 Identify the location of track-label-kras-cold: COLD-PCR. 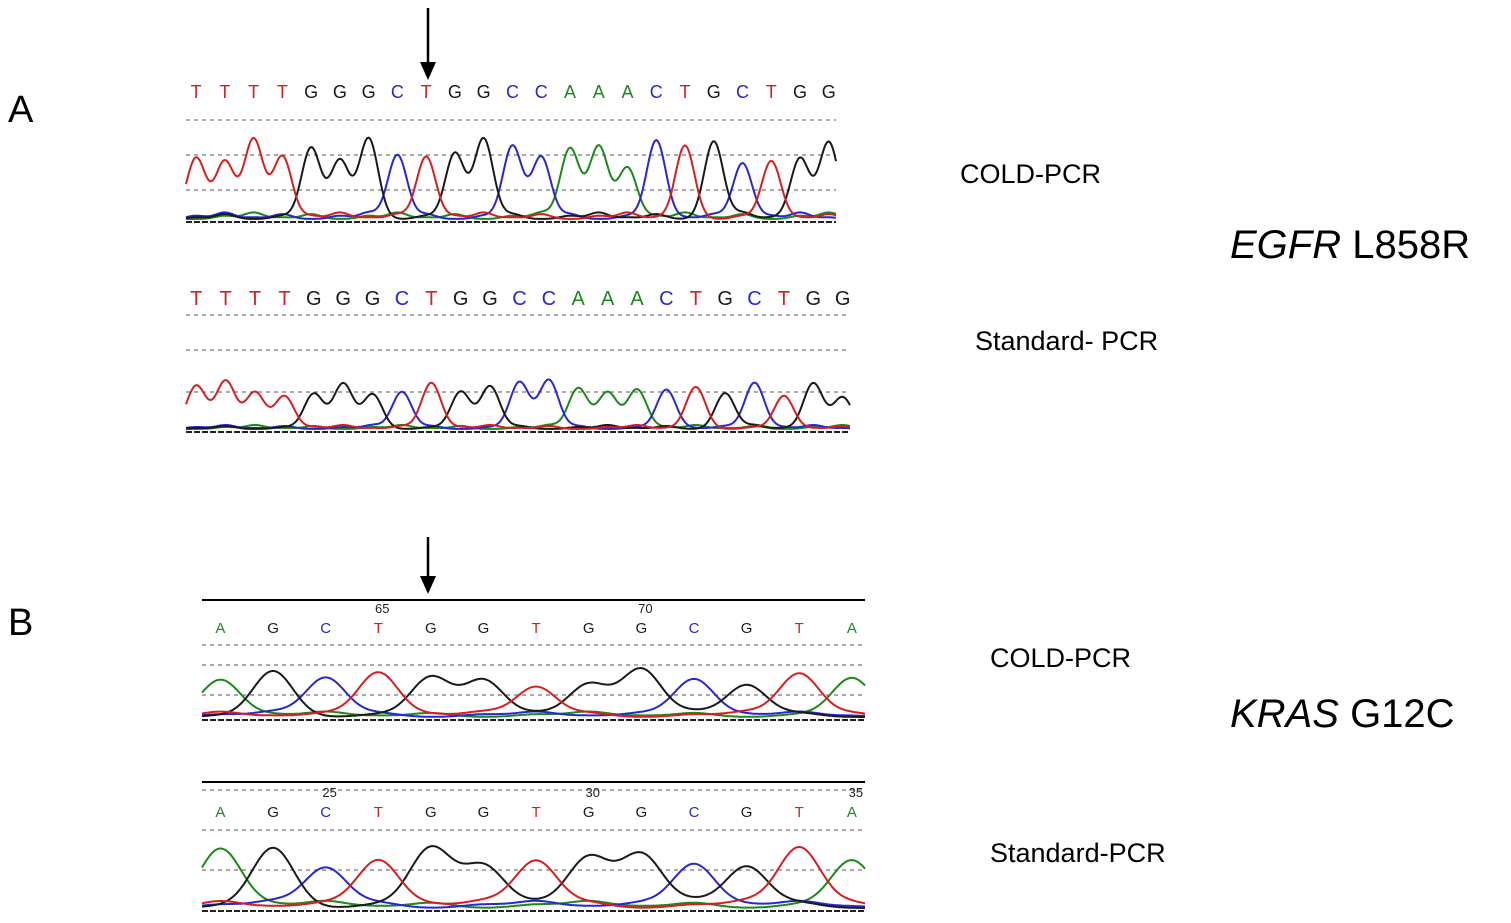
(1060, 658).